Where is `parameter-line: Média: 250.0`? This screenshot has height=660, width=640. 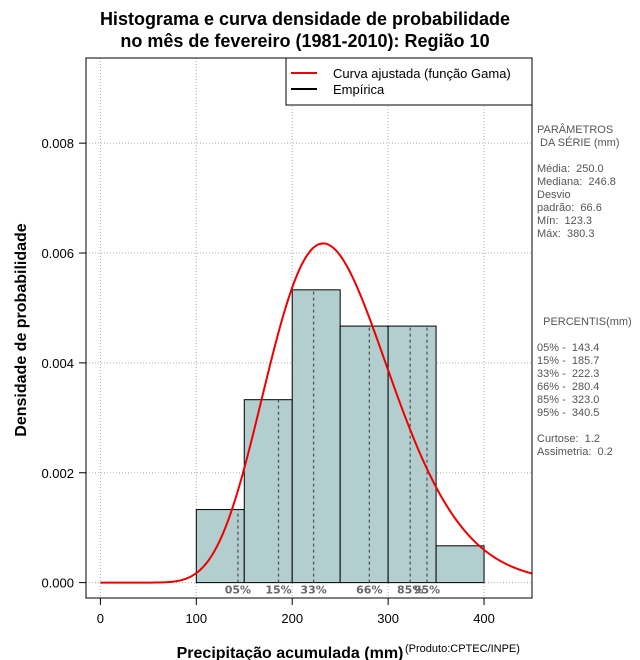
parameter-line: Média: 250.0 is located at coordinates (570, 169).